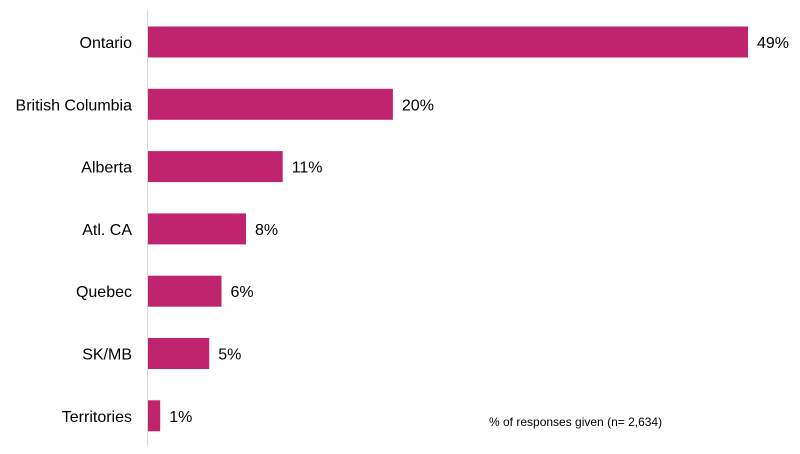 The height and width of the screenshot is (454, 800). Describe the element at coordinates (97, 417) in the screenshot. I see `category-label: Territories` at that location.